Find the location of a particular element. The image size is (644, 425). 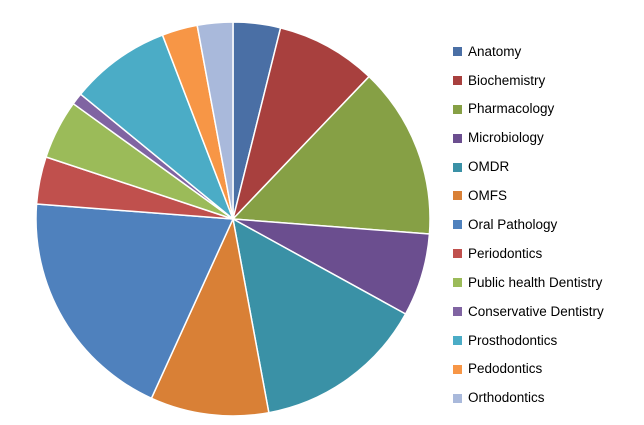

legend-label: Public health Dentistry is located at coordinates (535, 282).